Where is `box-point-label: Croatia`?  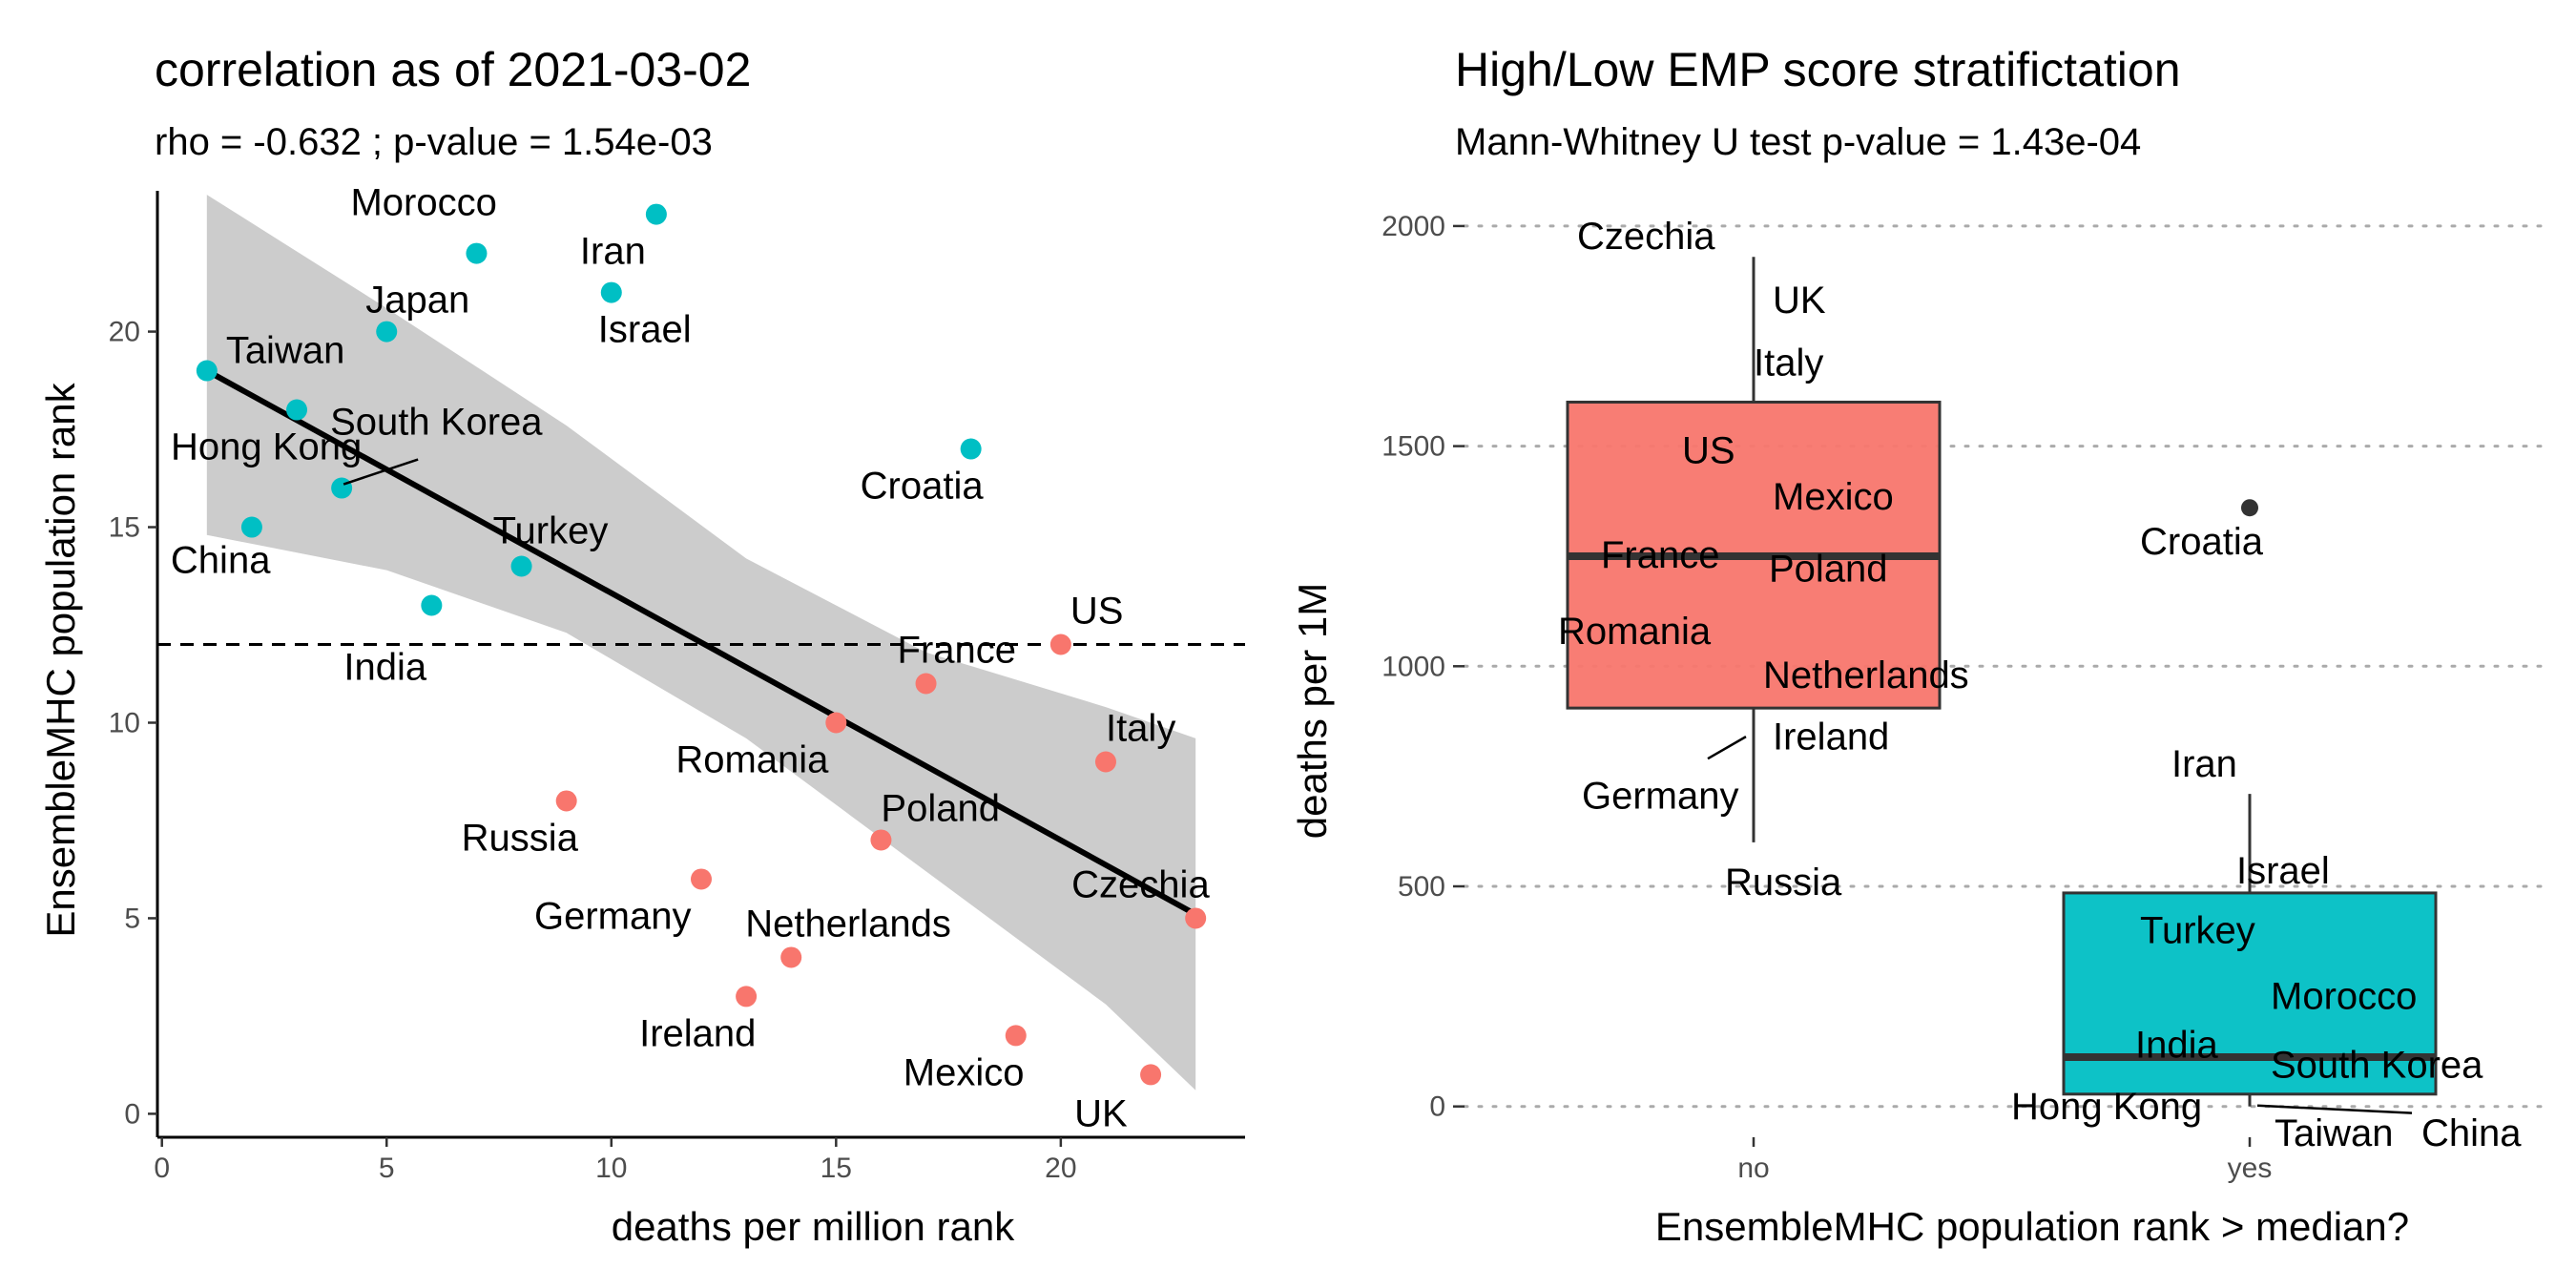
box-point-label: Croatia is located at coordinates (2202, 542).